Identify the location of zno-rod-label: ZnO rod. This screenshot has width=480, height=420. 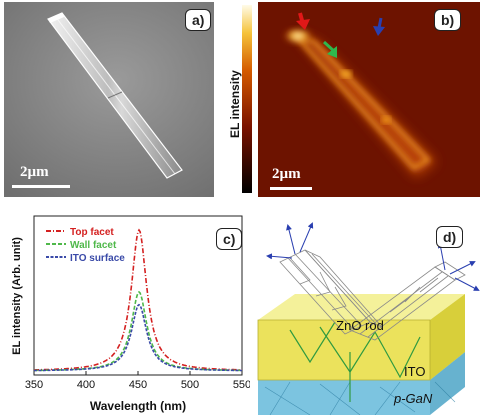
(360, 325).